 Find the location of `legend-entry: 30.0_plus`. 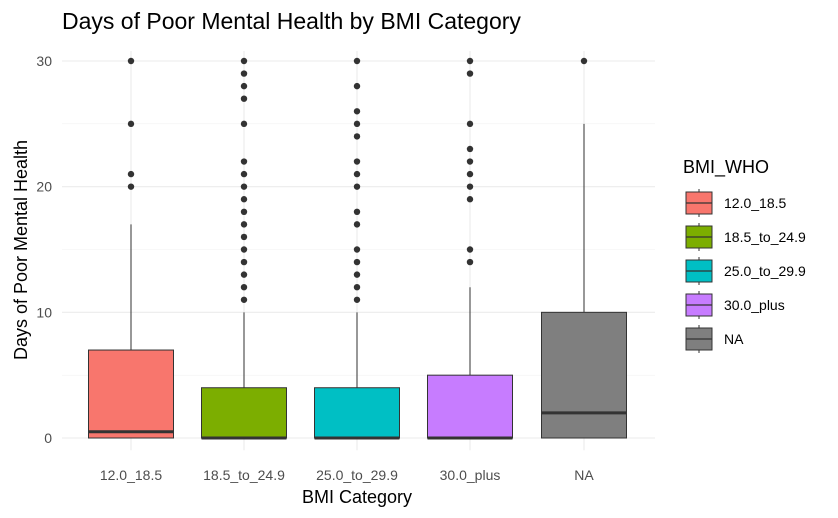

legend-entry: 30.0_plus is located at coordinates (735, 305).